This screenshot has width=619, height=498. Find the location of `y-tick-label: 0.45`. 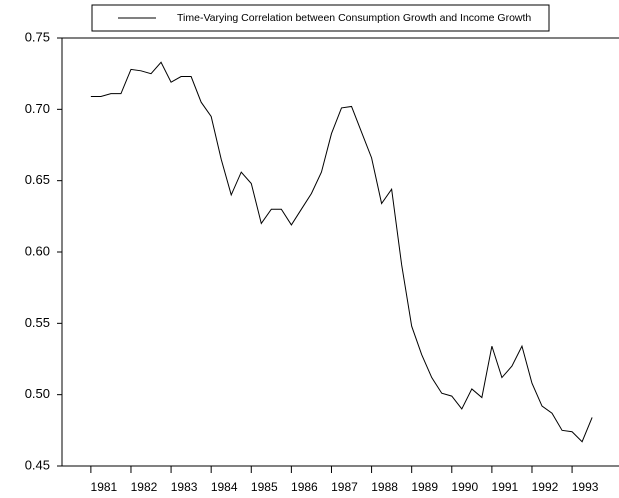

y-tick-label: 0.45 is located at coordinates (37, 464).